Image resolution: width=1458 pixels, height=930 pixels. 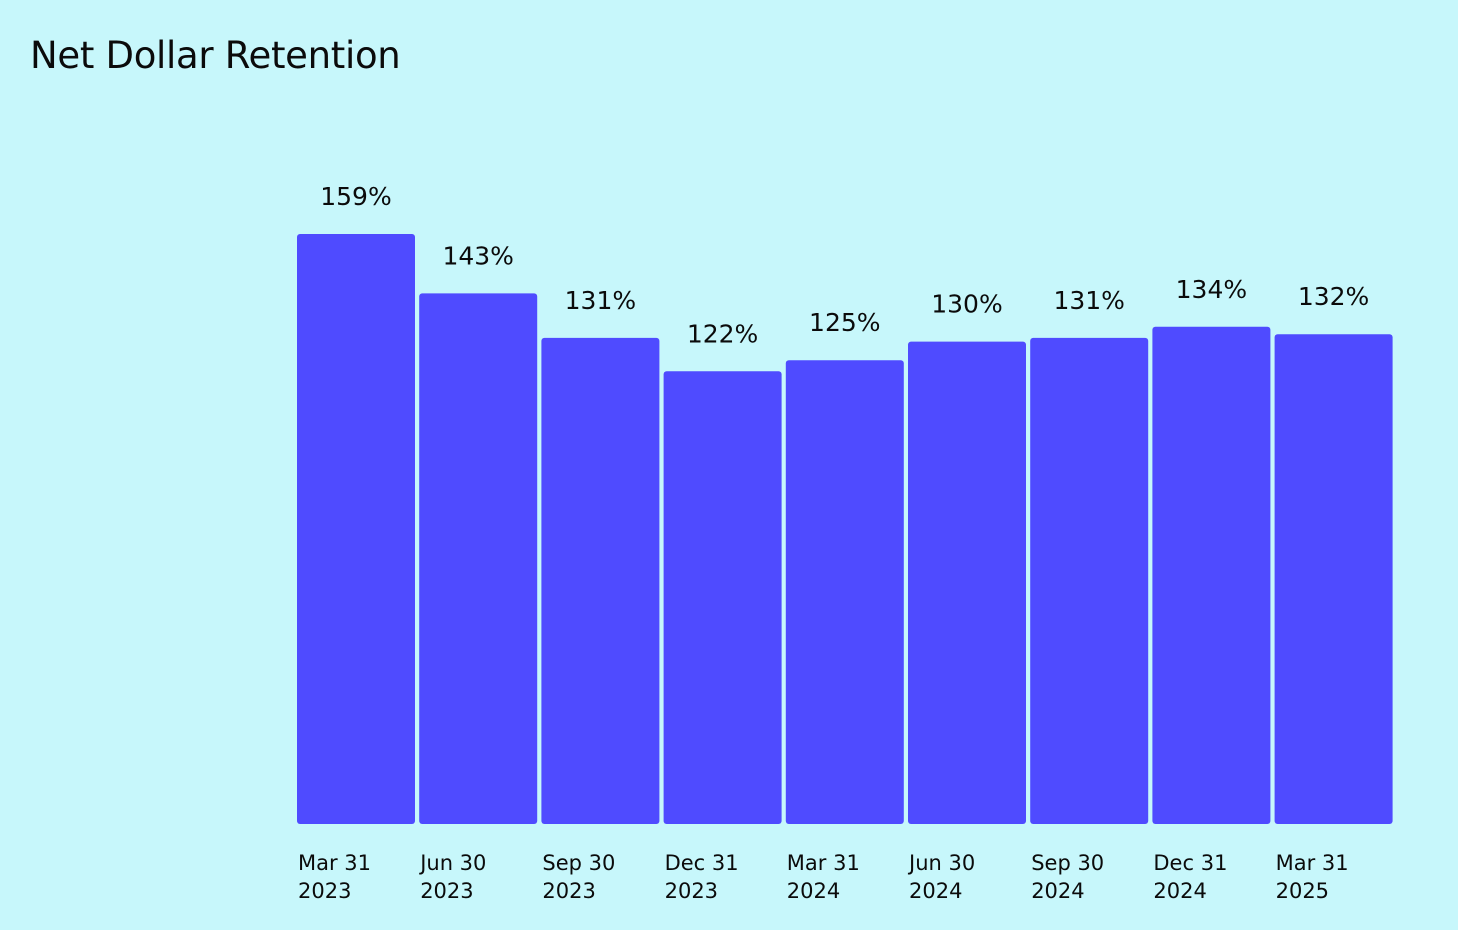 What do you see at coordinates (334, 877) in the screenshot?
I see `tick-label-1: Mar 31 2023` at bounding box center [334, 877].